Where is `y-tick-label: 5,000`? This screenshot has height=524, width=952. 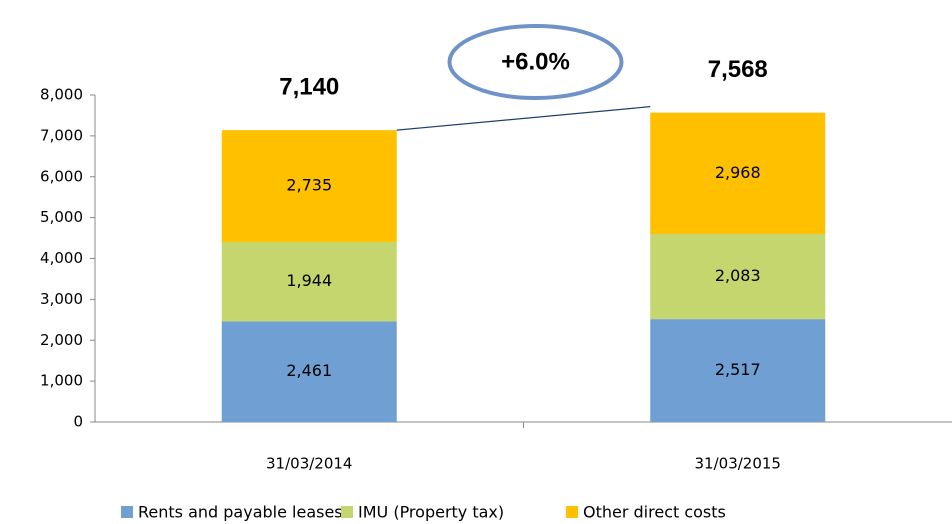
y-tick-label: 5,000 is located at coordinates (61, 217).